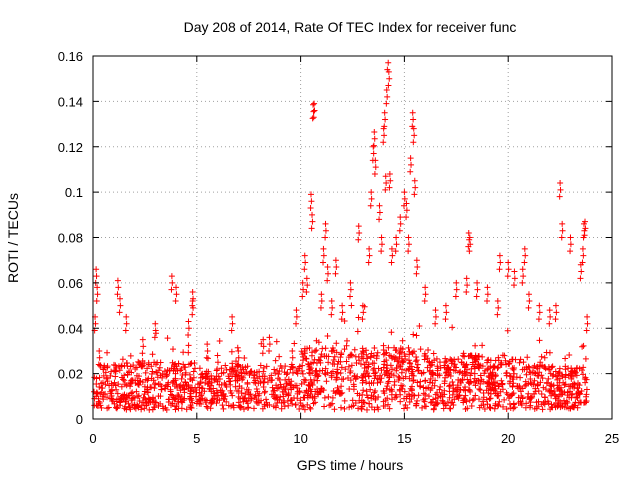  I want to click on x-tick-label: 0, so click(92, 438).